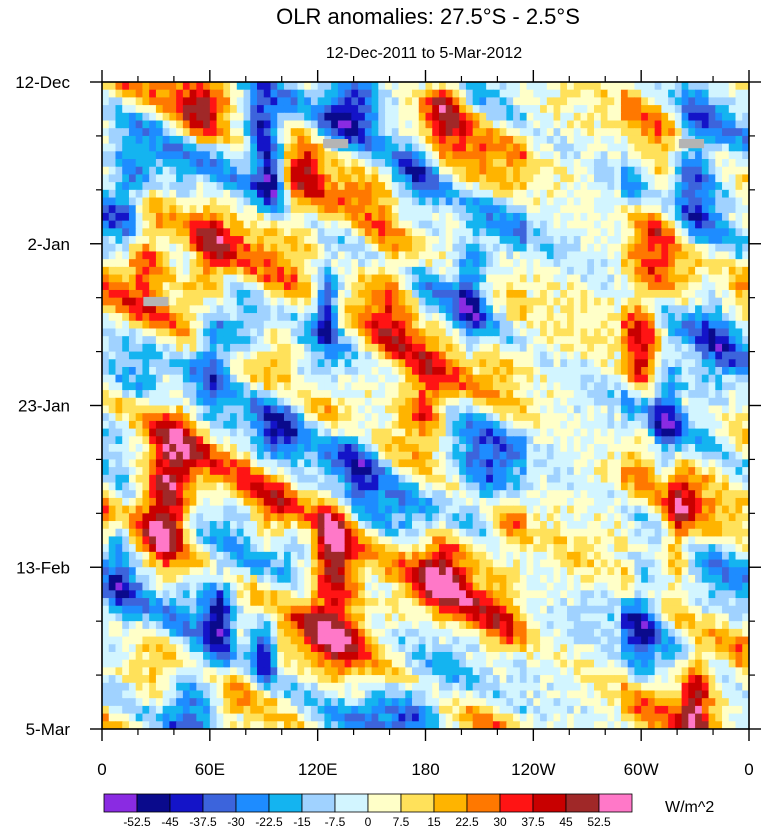 Image resolution: width=770 pixels, height=830 pixels. I want to click on chart-subtitle: 12-Dec-2011 to 5-Mar-2012, so click(424, 53).